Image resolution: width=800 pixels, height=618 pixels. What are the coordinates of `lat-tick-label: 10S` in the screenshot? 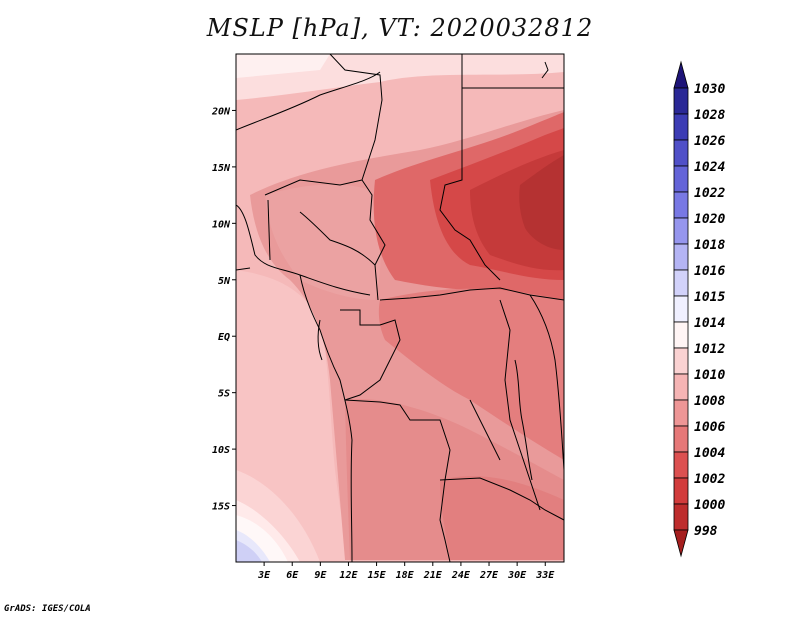 It's located at (221, 450).